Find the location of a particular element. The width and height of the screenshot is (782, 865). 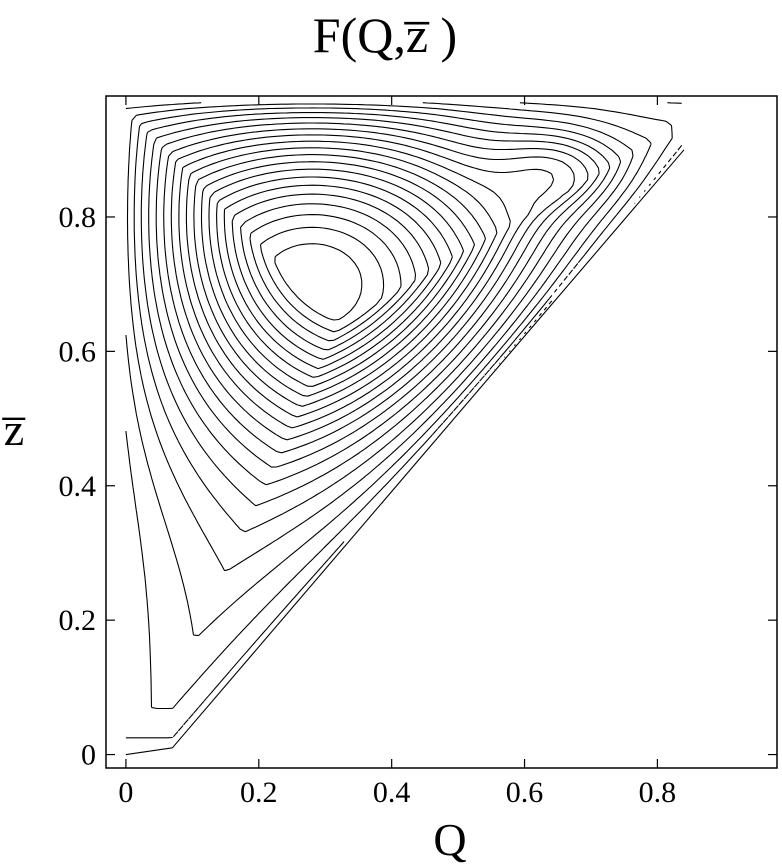

chart-title: F(Q,z̅ ) is located at coordinates (385, 35).